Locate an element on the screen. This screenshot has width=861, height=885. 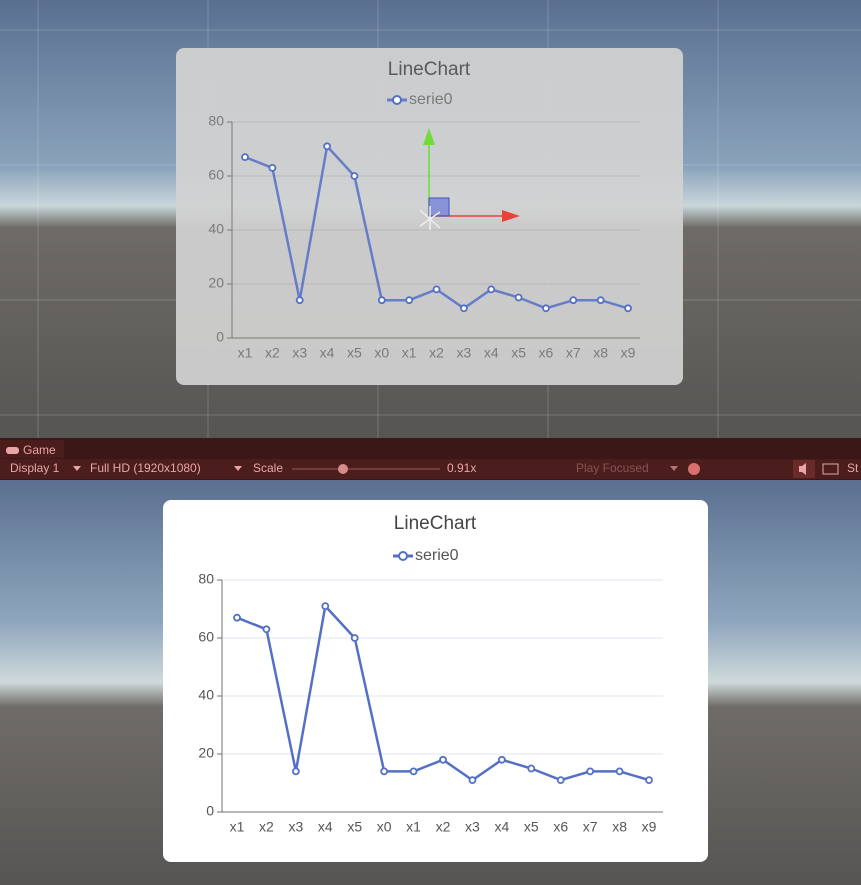
scale-slider-thumb is located at coordinates (343, 469).